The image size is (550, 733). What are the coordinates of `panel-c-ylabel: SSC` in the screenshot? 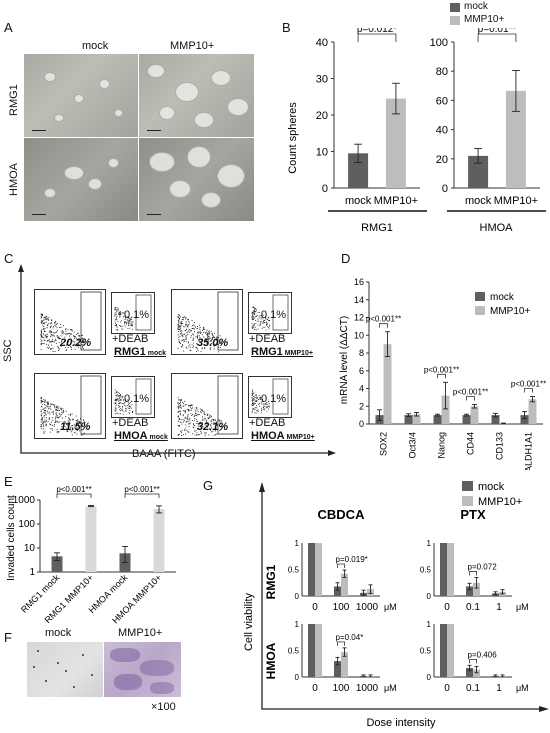 It's located at (8, 350).